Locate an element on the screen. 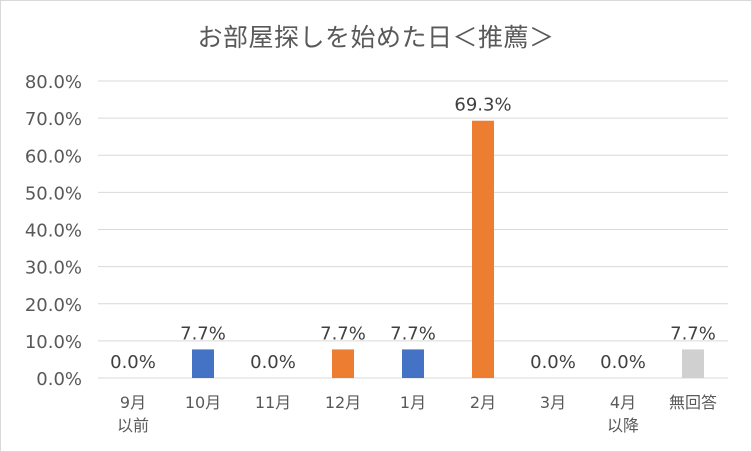 This screenshot has height=452, width=752. y-tick-label: 10.0% is located at coordinates (53, 342).